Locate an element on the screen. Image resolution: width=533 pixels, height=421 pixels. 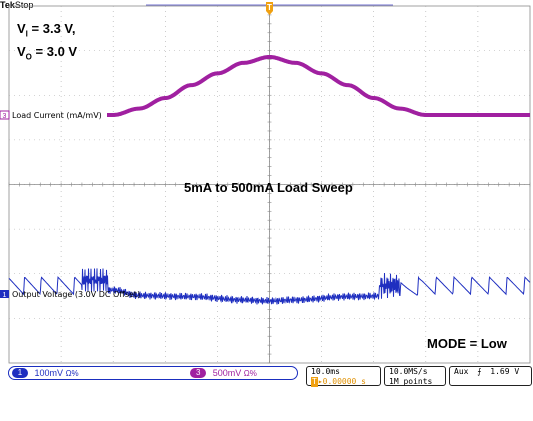
trigger-position-marker: T is located at coordinates (269, 8).